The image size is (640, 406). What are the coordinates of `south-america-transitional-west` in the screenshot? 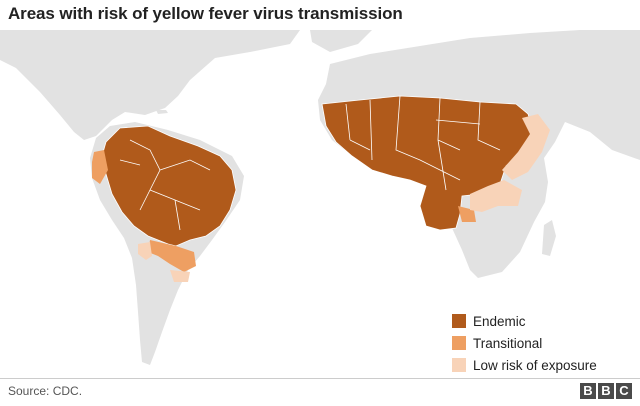 It's located at (100, 167).